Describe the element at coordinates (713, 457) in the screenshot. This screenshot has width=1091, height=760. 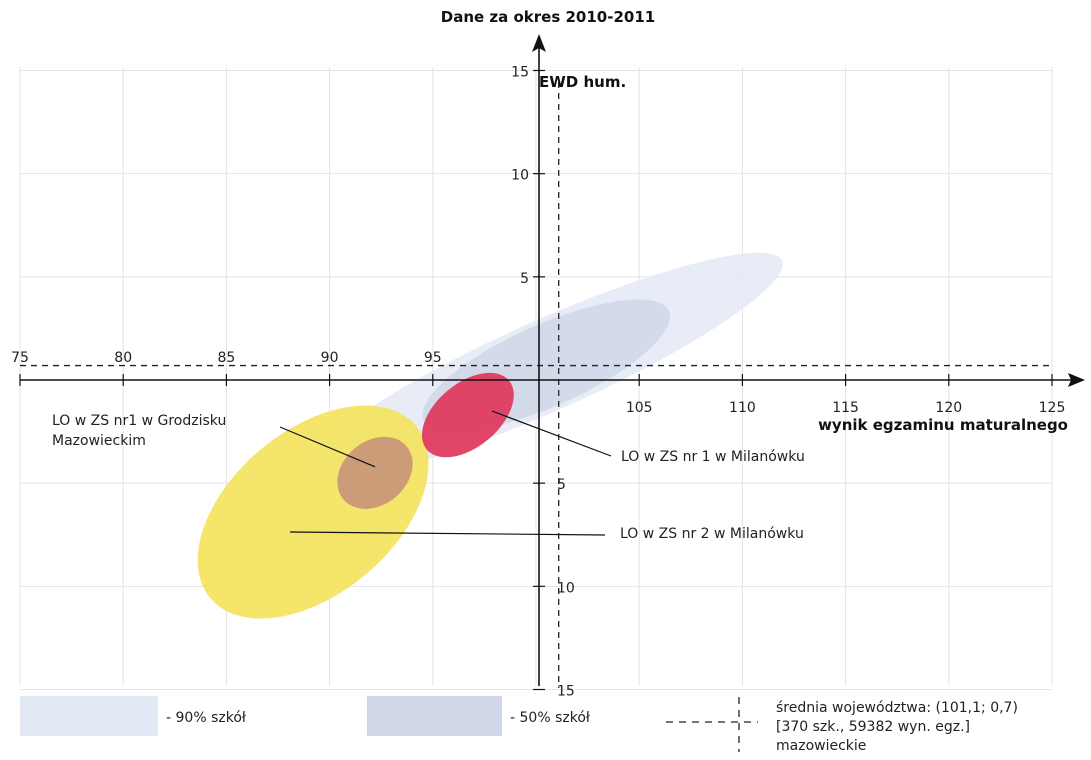
I see `school-label: LO w ZS nr 1 w Milanówku` at that location.